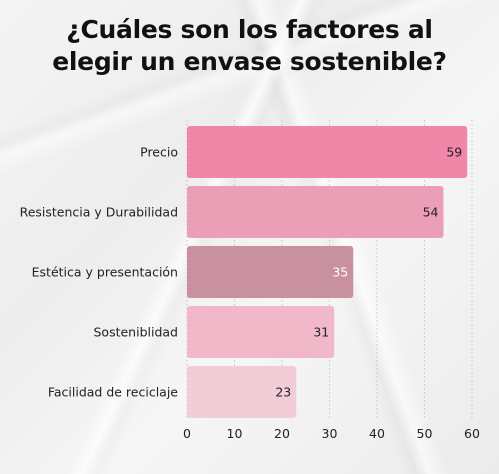  Describe the element at coordinates (249, 61) in the screenshot. I see `chart-title-line-2: elegir un envase sostenible?` at that location.